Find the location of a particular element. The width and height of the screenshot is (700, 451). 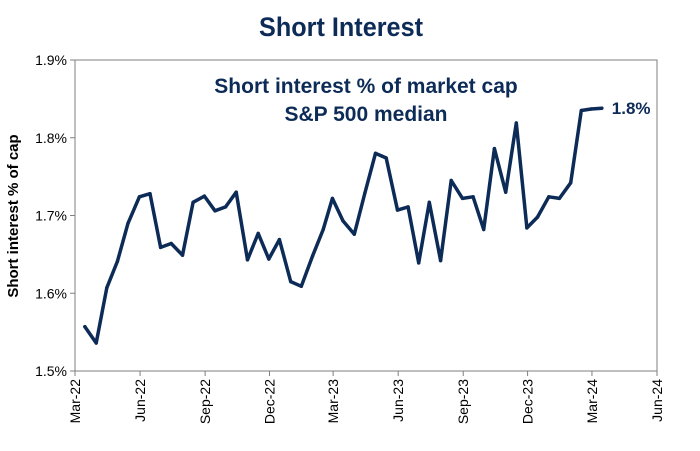

annotation-line-1: Short interest % of market cap is located at coordinates (365, 86).